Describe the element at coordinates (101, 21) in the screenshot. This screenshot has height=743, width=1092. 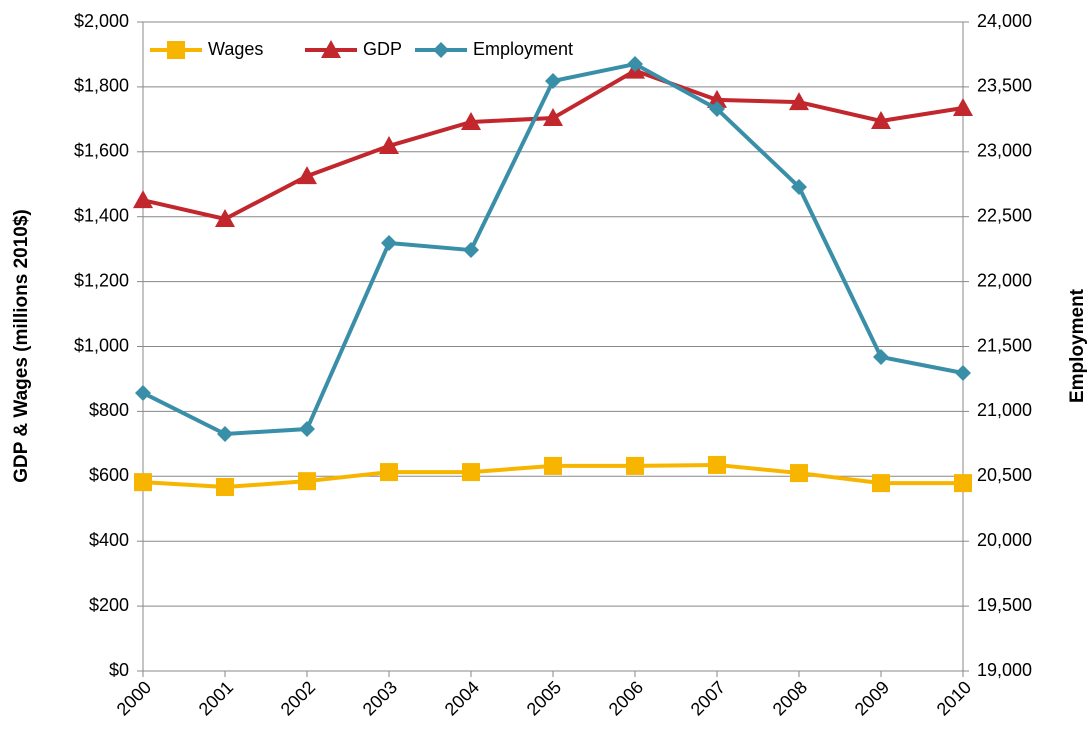
I see `y-tick-label: $2,000` at that location.